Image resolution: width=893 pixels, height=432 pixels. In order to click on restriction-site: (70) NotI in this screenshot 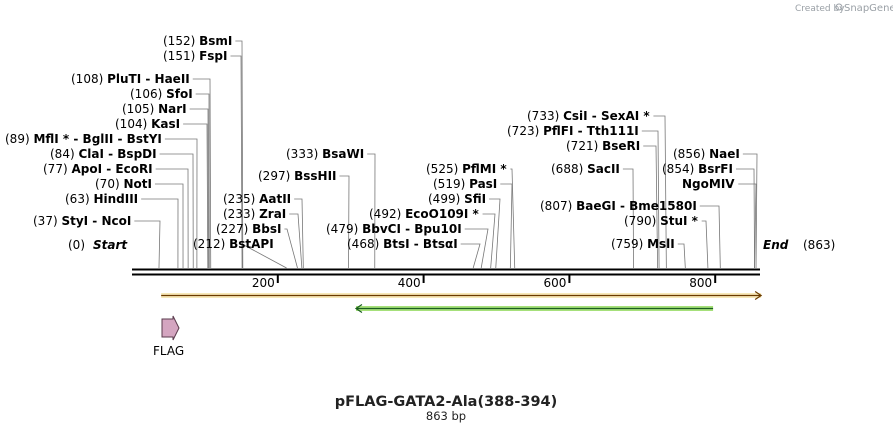, I will do `click(123, 184)`.